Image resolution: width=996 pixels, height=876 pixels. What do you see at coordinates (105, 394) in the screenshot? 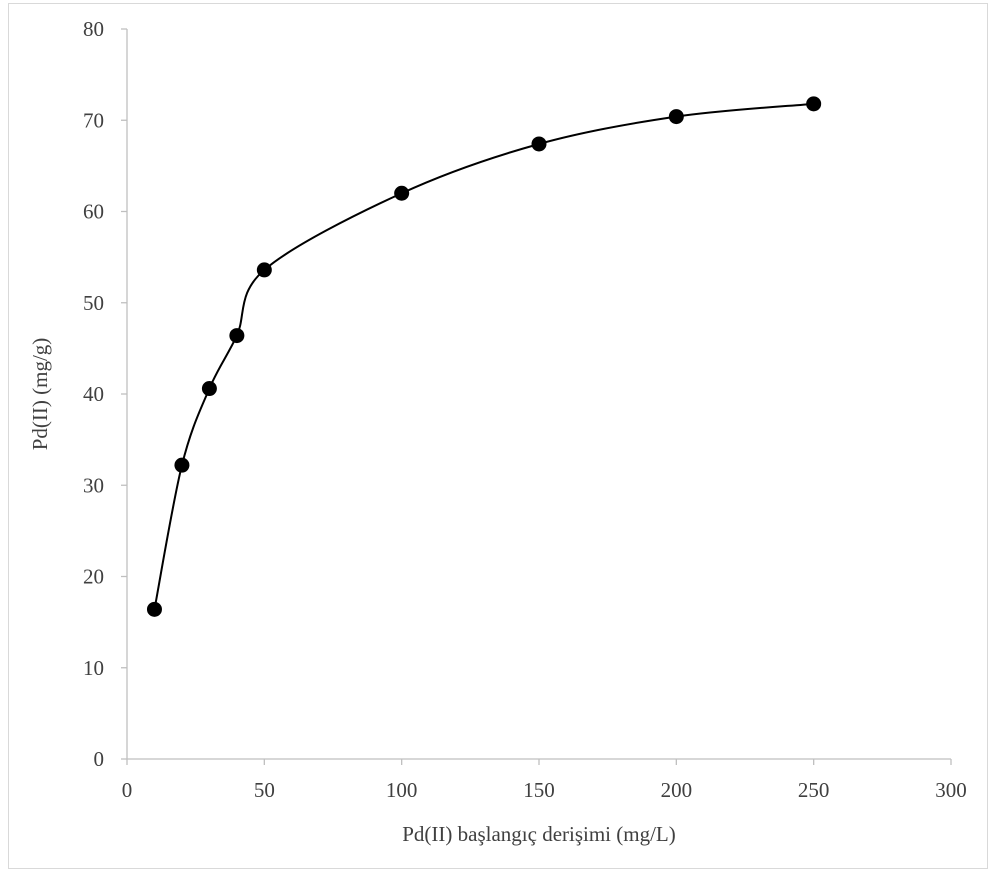
I see `y-ticks: 0 10 20 30 40 50 60 70 80` at bounding box center [105, 394].